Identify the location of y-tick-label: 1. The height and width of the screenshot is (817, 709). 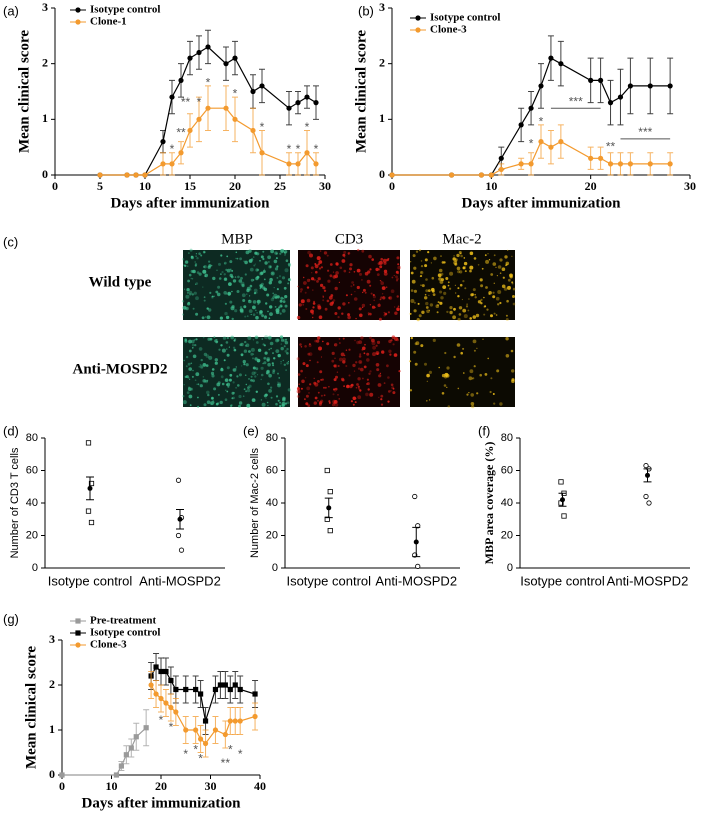
(52, 729).